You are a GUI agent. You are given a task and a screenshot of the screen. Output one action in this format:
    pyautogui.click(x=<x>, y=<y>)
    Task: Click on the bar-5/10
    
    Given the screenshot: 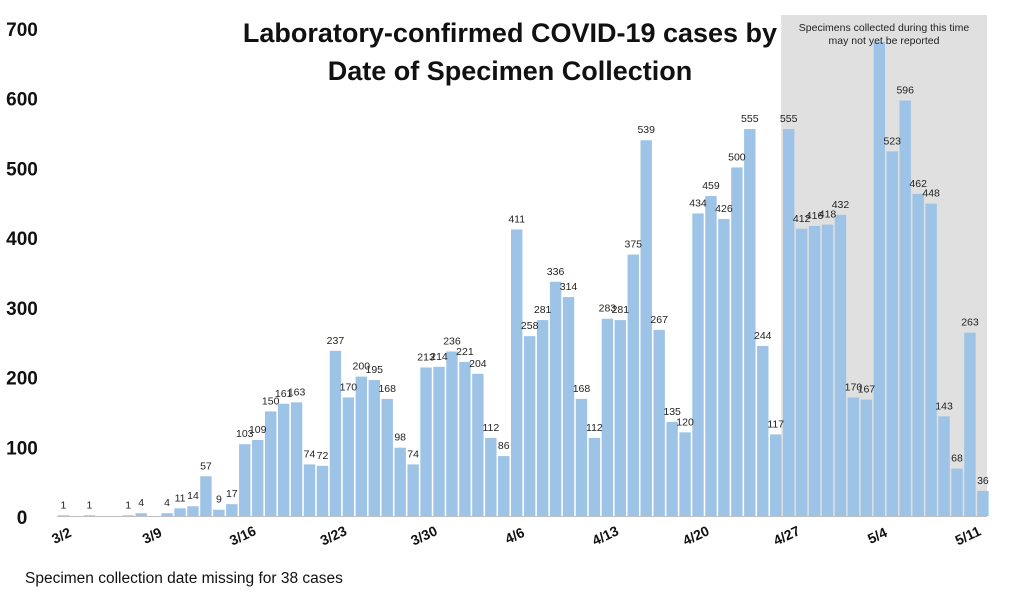 What is the action you would take?
    pyautogui.click(x=957, y=492)
    